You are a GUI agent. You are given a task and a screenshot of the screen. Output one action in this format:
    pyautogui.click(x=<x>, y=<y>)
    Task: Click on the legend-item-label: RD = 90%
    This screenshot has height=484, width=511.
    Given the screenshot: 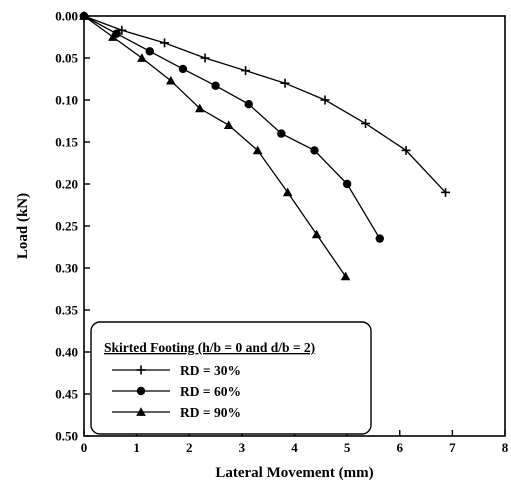 What is the action you would take?
    pyautogui.click(x=210, y=412)
    